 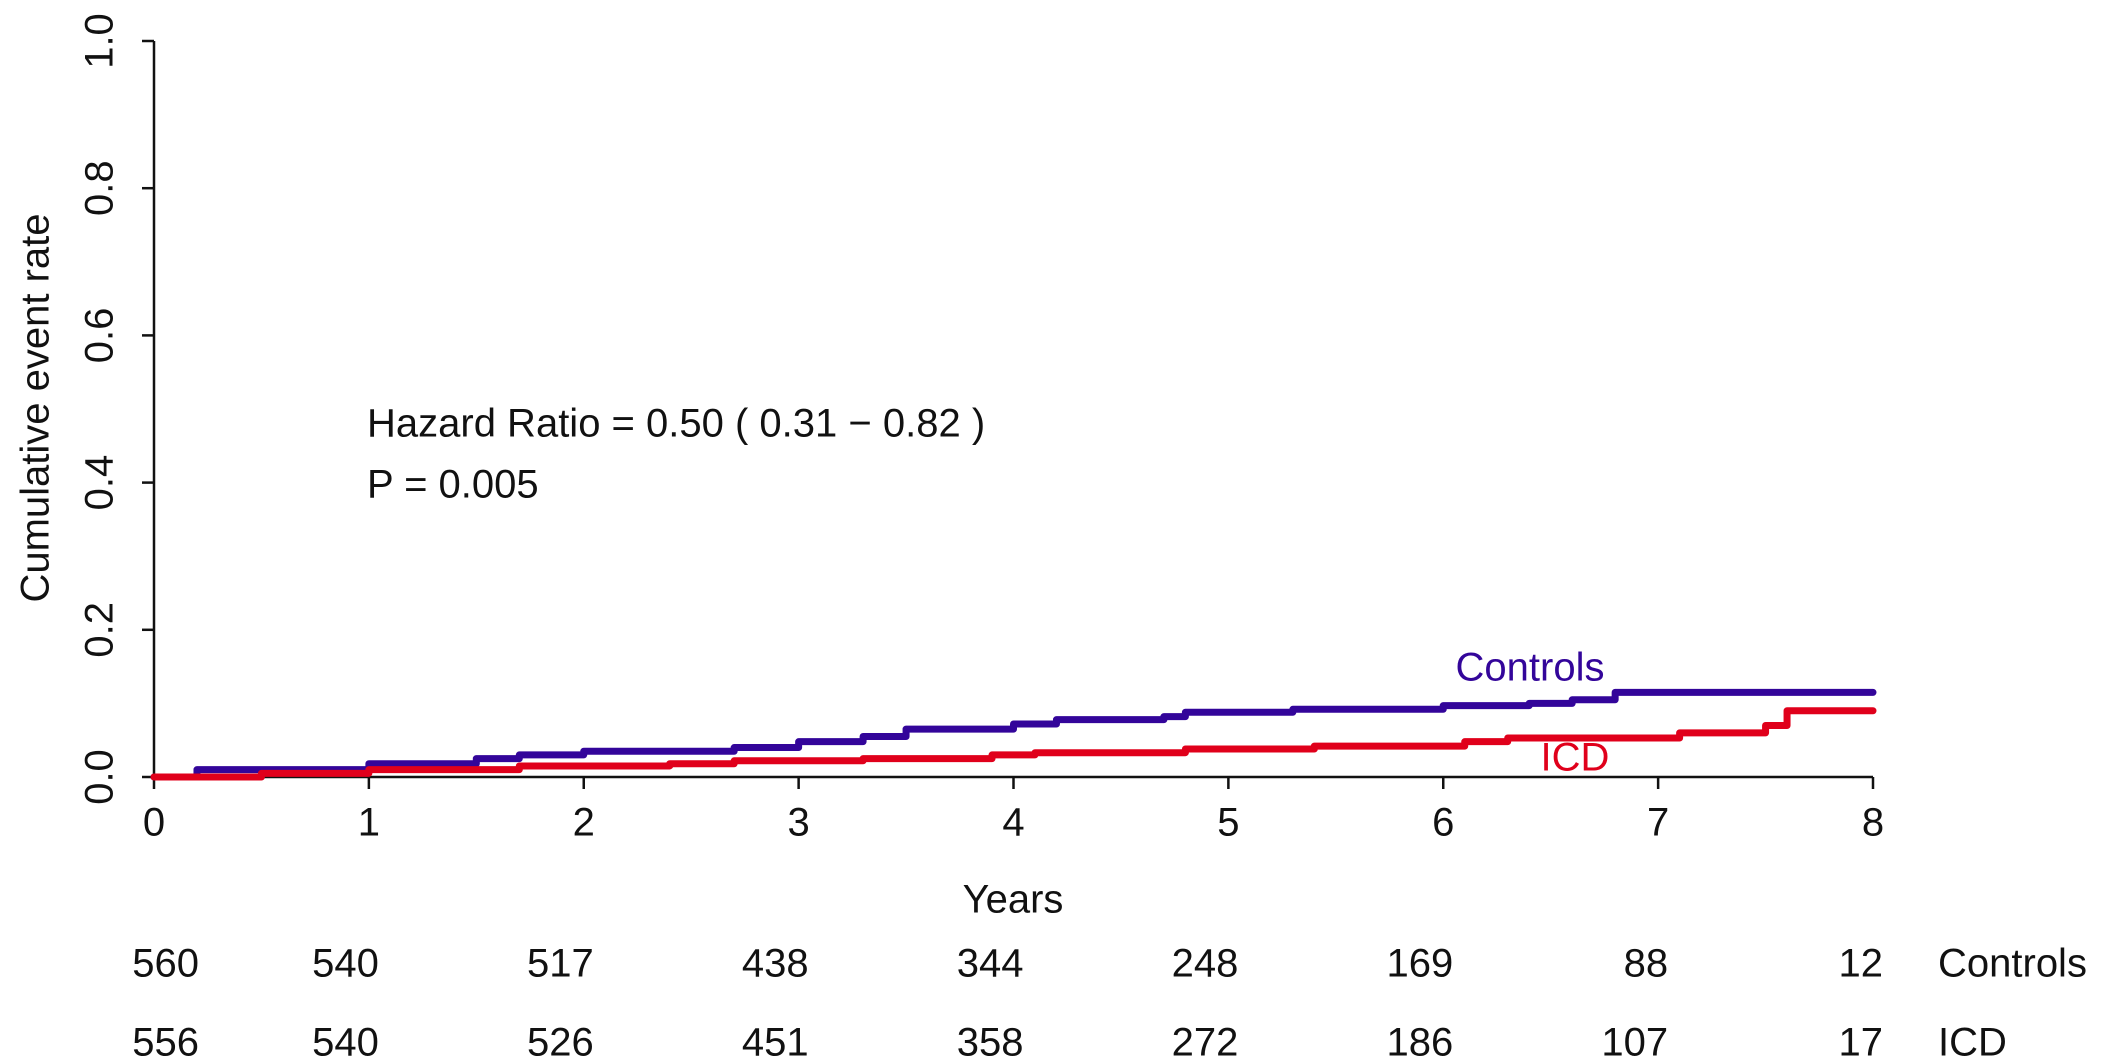 I want to click on annotation: P = 0.005, so click(x=453, y=485).